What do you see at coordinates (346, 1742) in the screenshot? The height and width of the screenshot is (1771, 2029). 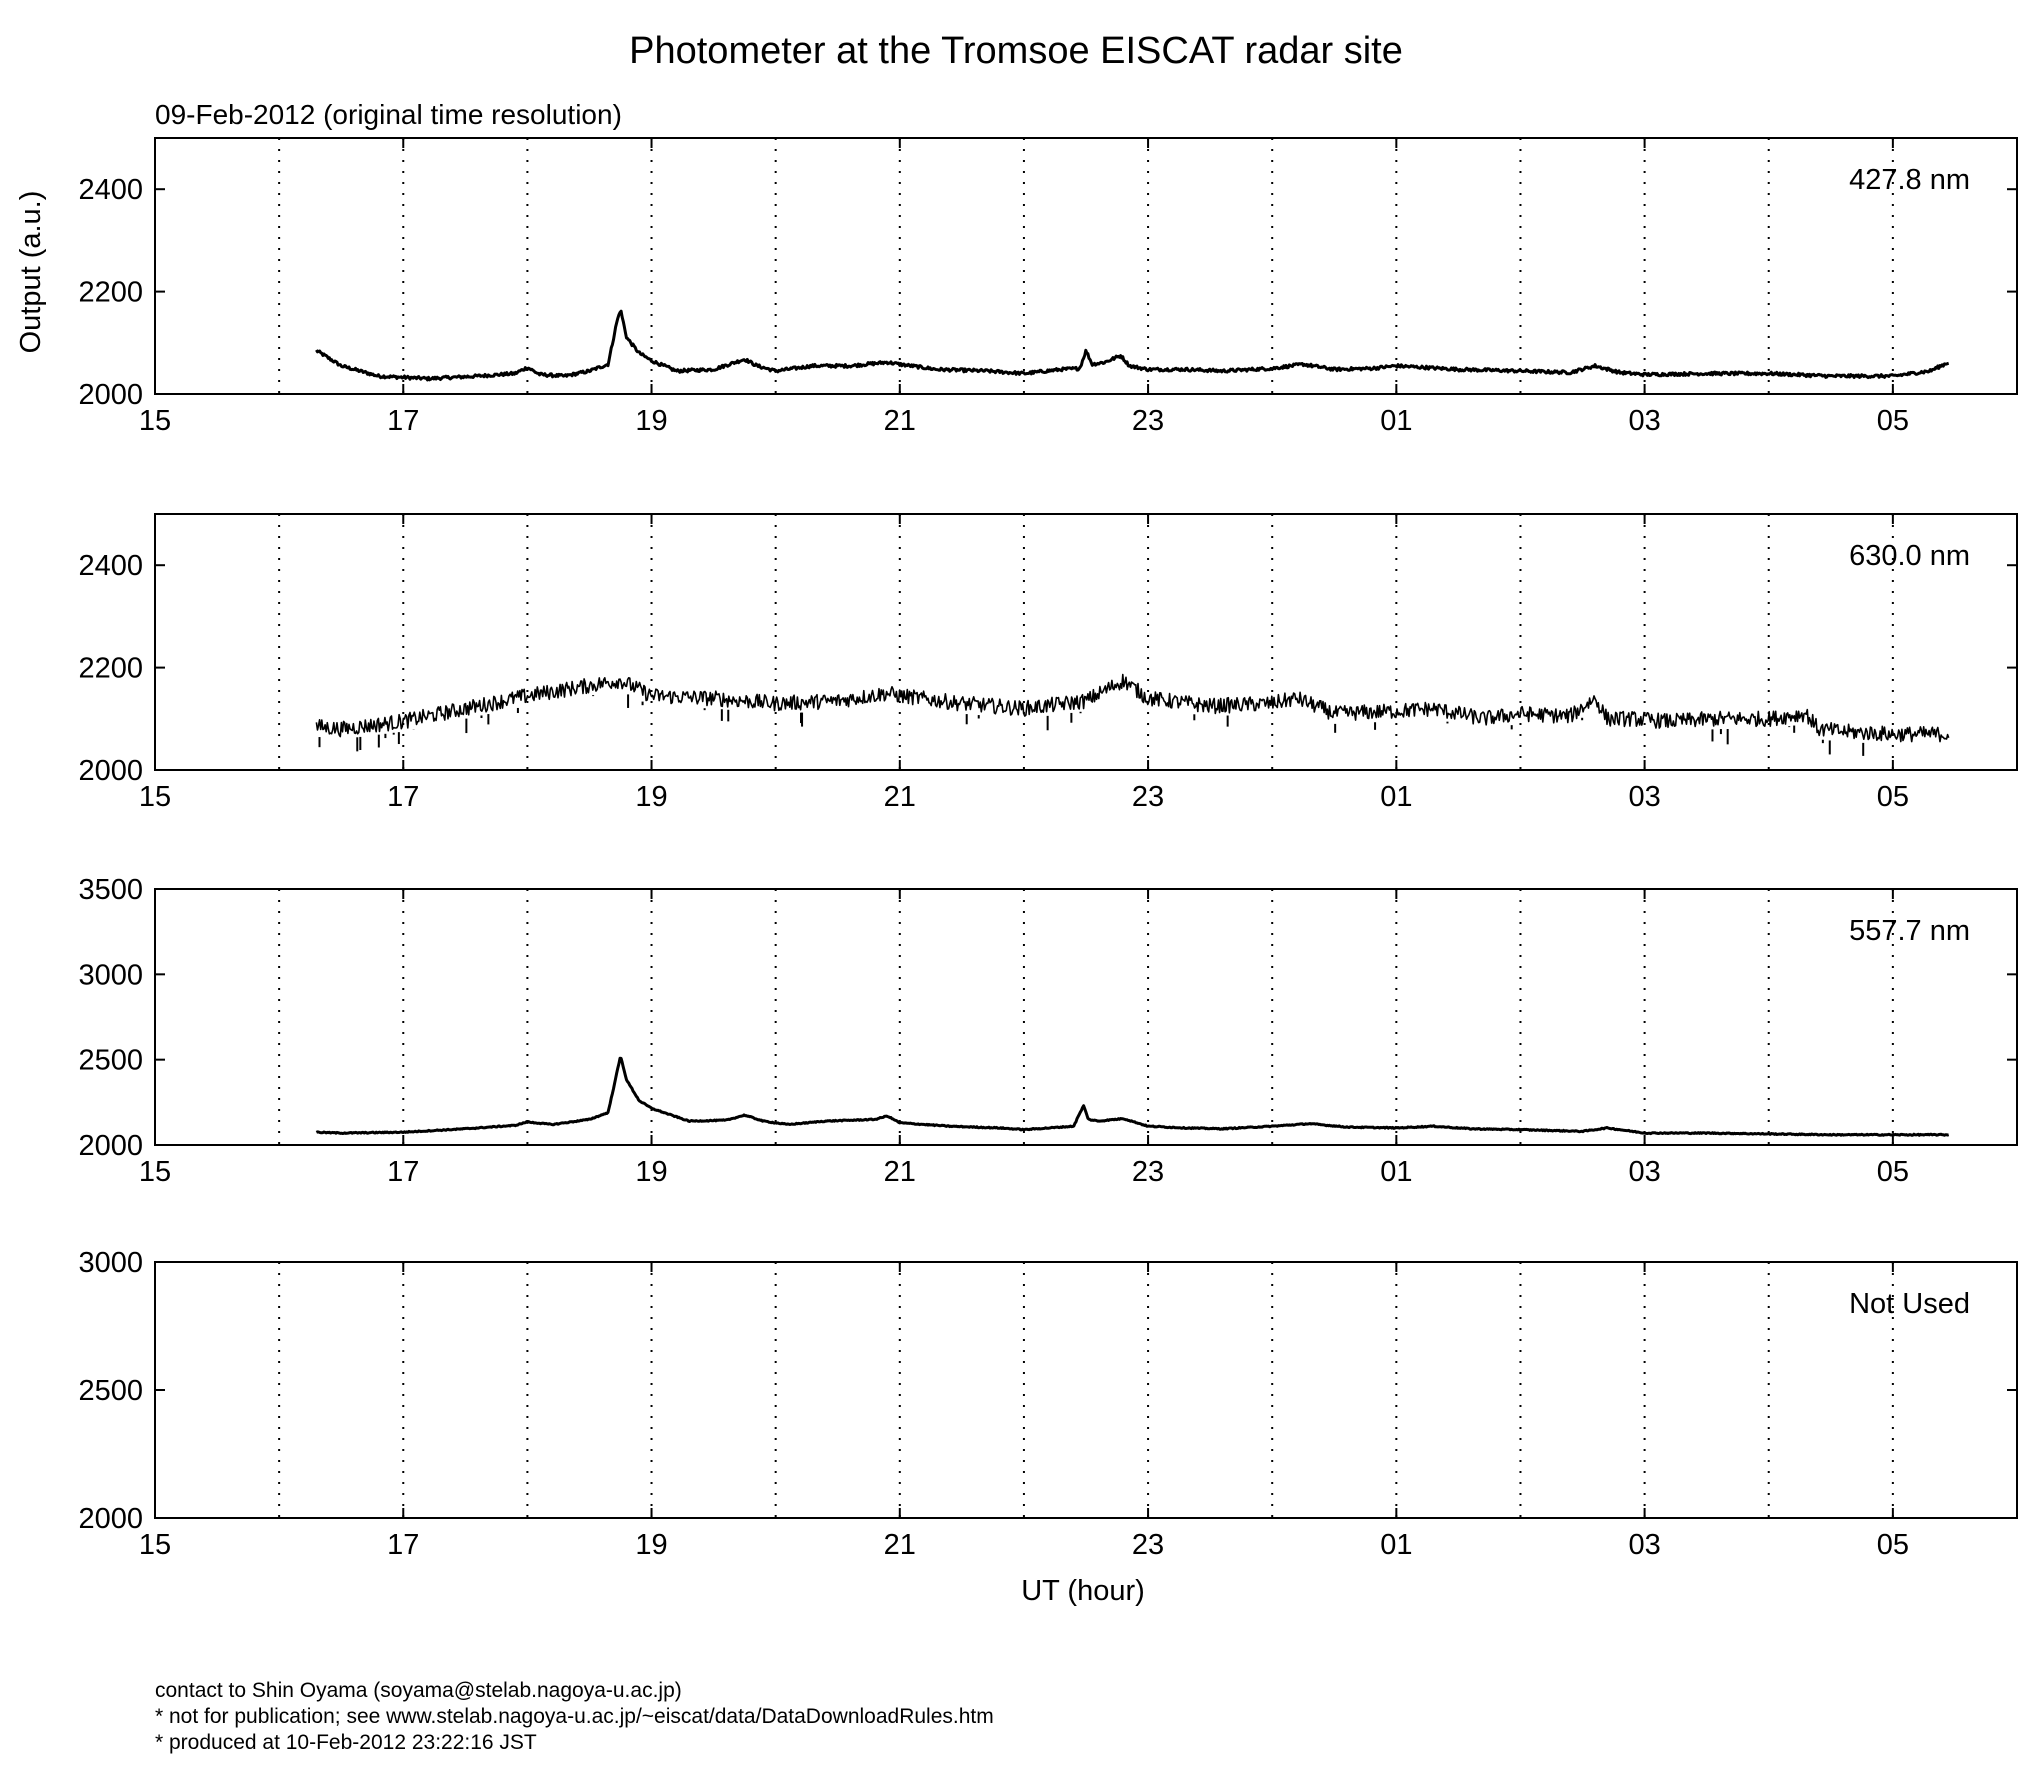 I see `footer-produced: * produced at 10-Feb-2012 23:22:16 JST` at bounding box center [346, 1742].